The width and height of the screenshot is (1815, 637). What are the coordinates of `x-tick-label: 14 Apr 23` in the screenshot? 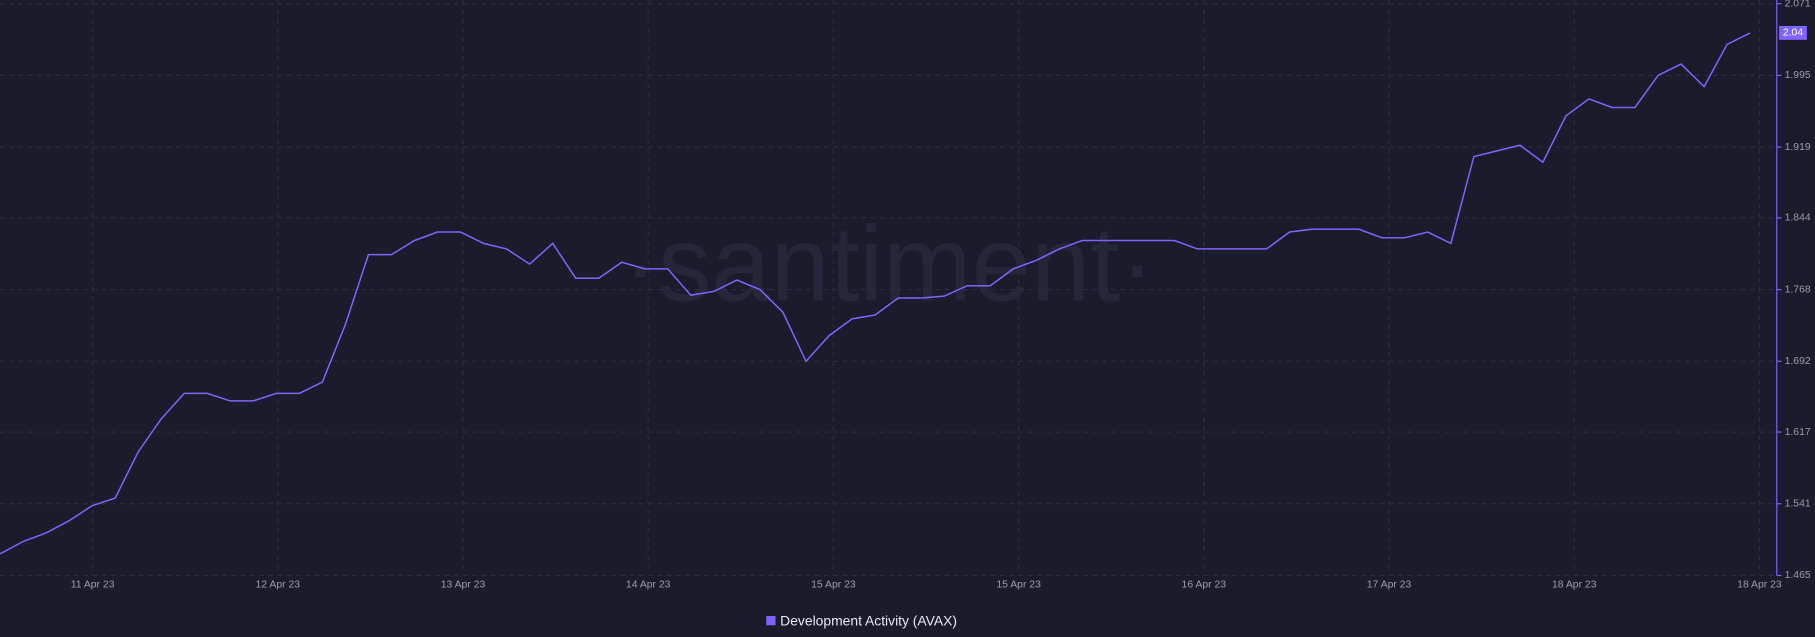 It's located at (648, 584).